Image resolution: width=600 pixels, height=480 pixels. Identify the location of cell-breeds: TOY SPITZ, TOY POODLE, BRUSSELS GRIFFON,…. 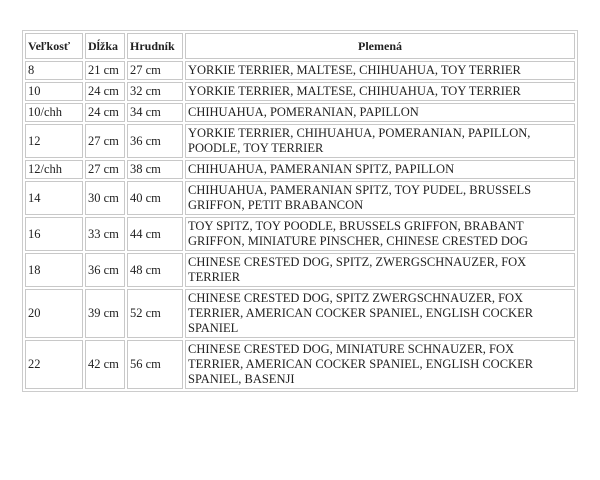
(380, 234).